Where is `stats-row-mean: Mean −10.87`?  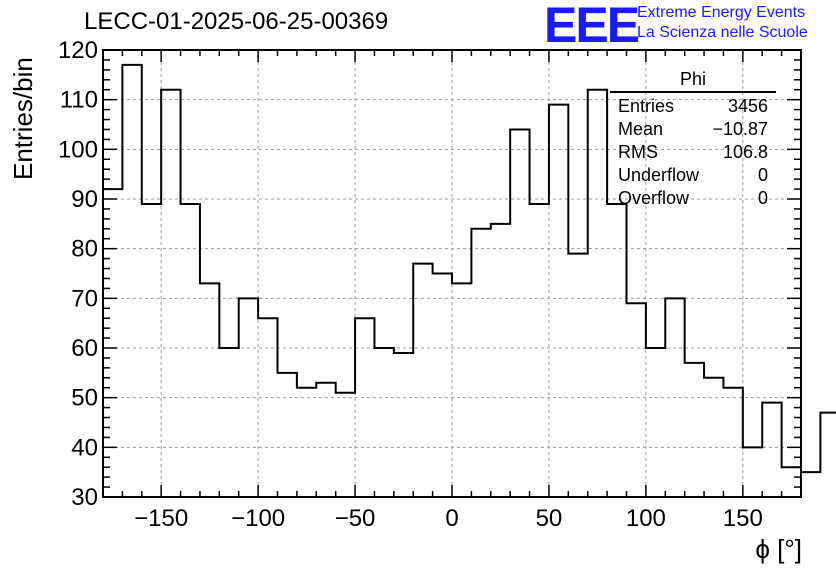 stats-row-mean: Mean −10.87 is located at coordinates (693, 129).